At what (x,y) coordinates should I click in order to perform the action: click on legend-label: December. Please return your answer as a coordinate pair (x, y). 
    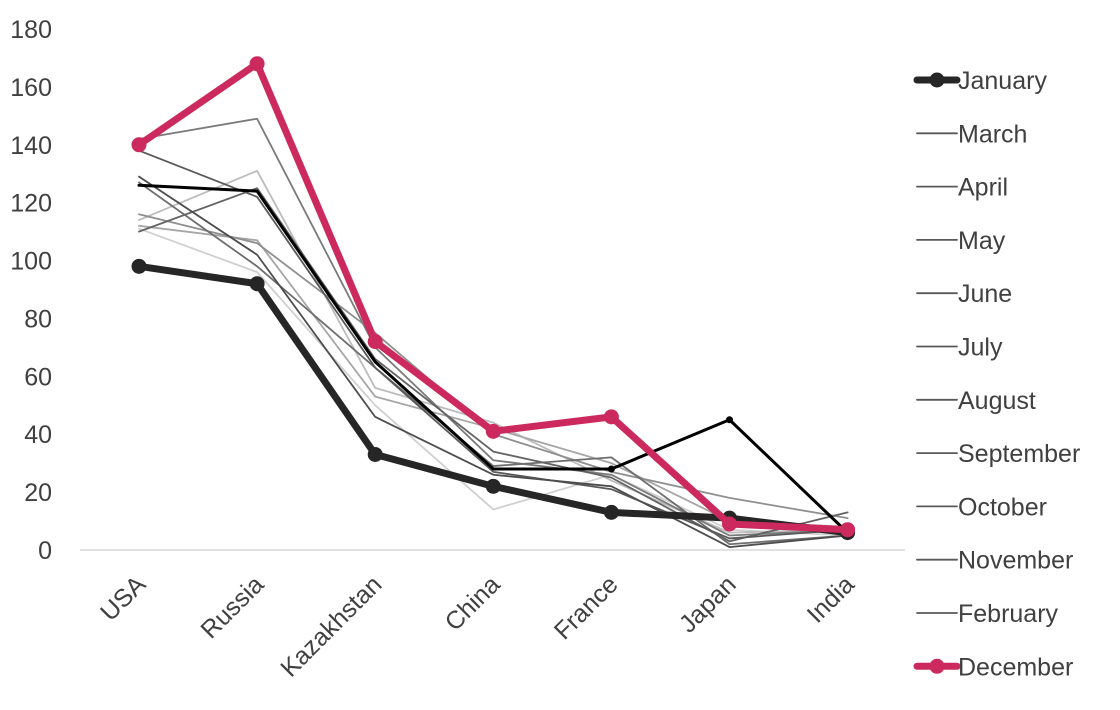
    Looking at the image, I should click on (1015, 667).